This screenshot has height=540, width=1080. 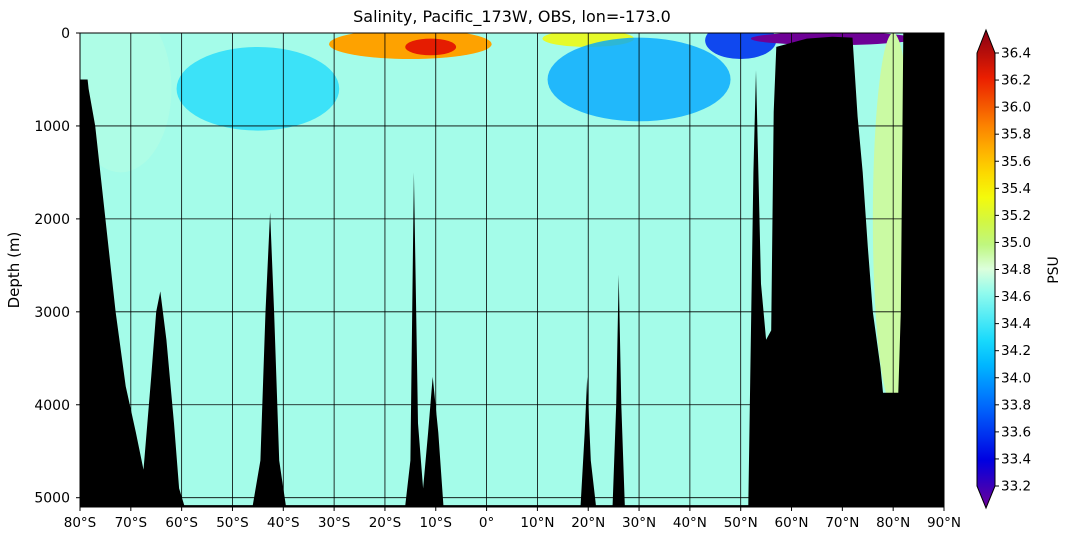 What do you see at coordinates (537, 523) in the screenshot?
I see `x-tick-label: 10°N` at bounding box center [537, 523].